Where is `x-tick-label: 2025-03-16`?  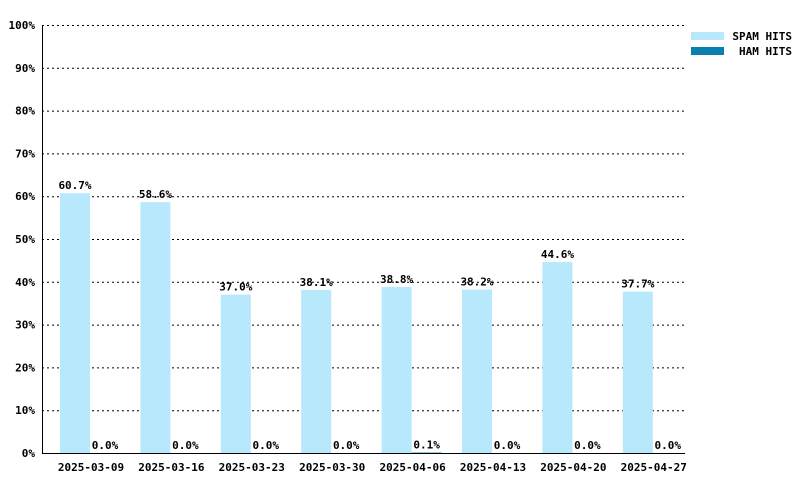 x-tick-label: 2025-03-16 is located at coordinates (171, 467).